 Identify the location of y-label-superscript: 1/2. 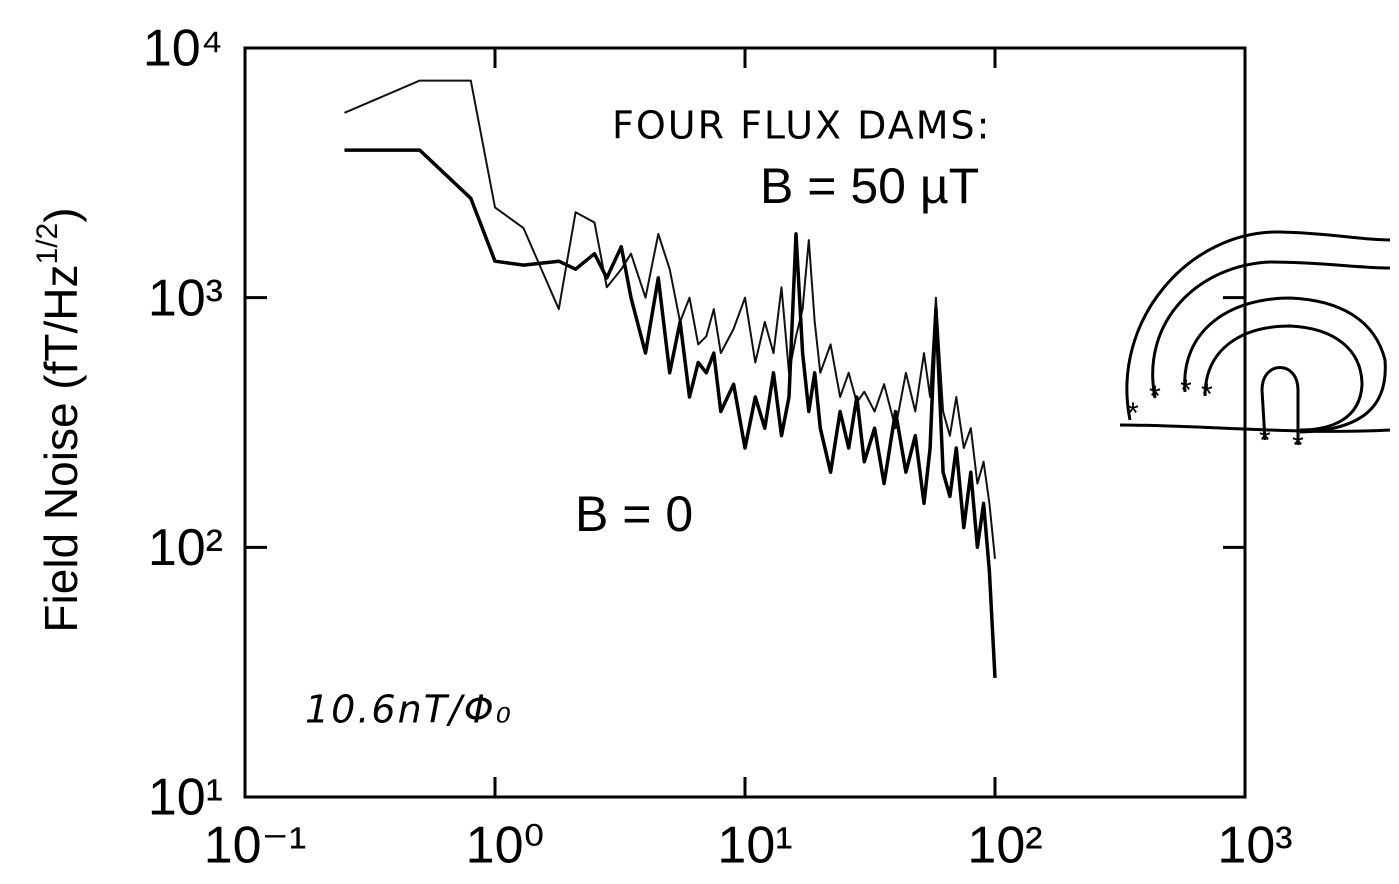
(47, 244).